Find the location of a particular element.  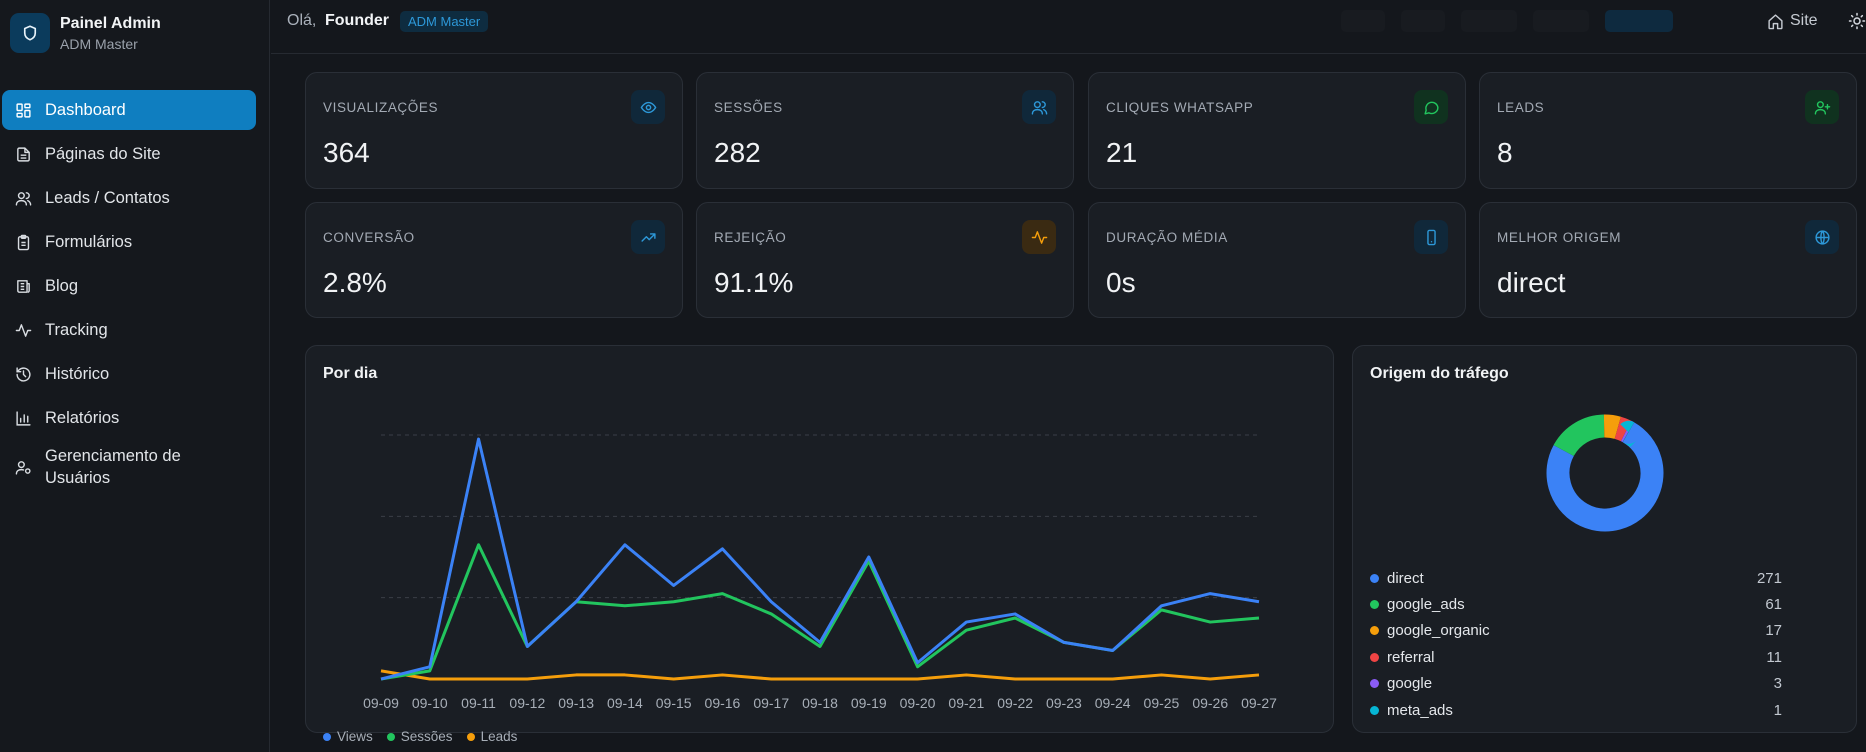

x-tick-label: 09-16 is located at coordinates (723, 703).